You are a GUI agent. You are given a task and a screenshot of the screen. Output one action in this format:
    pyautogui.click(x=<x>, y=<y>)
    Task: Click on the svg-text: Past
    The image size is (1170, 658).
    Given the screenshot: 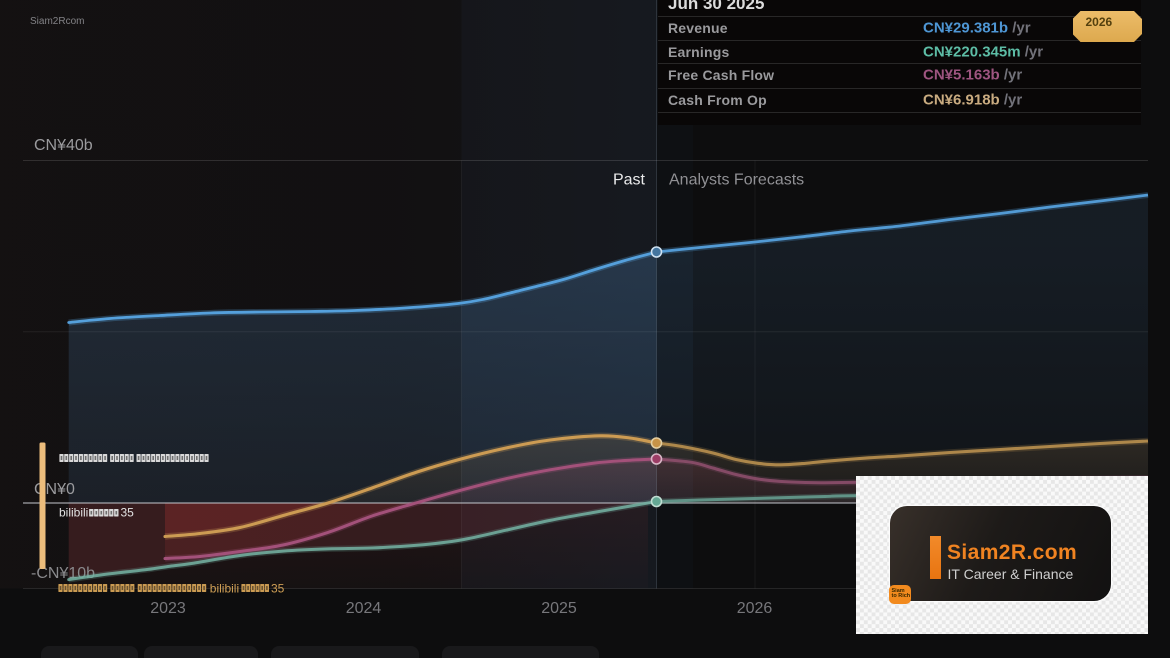 What is the action you would take?
    pyautogui.click(x=629, y=180)
    